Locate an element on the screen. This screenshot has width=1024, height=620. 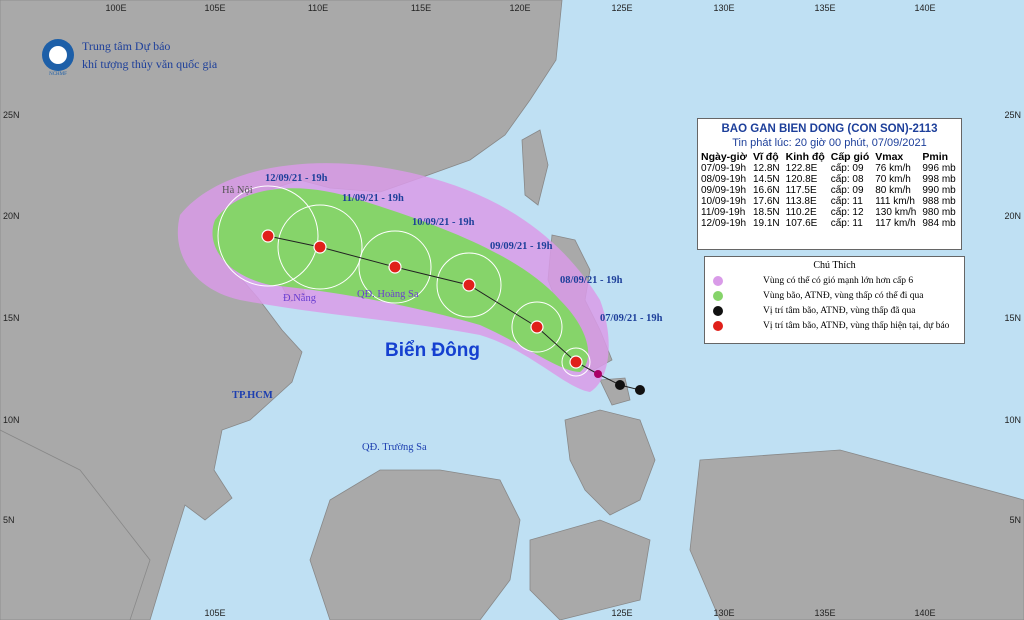
bulletin-cell: 80 km/h is located at coordinates (893, 190).